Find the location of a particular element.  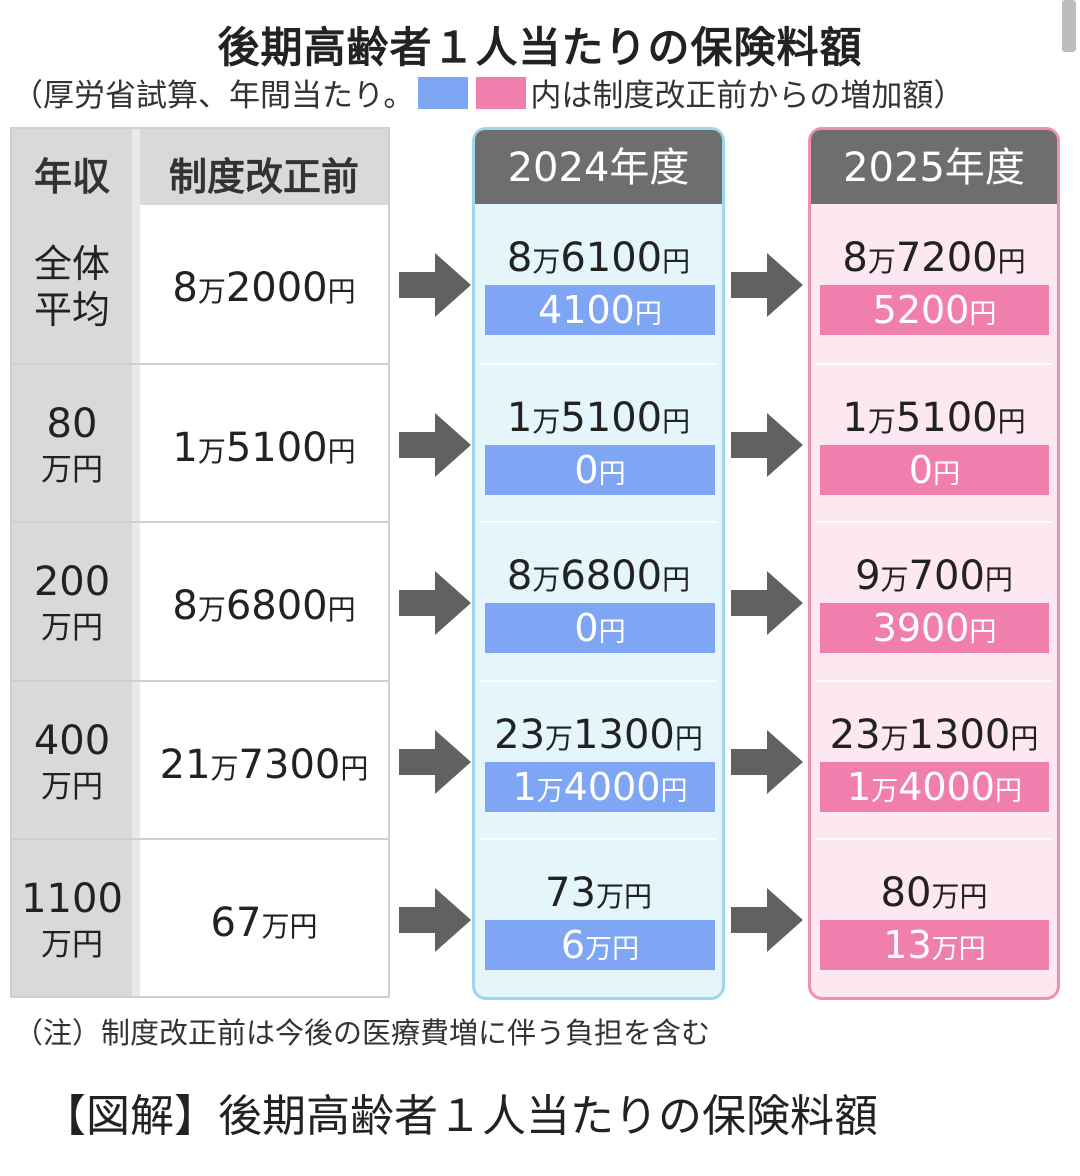

base-value: 8万6800円 is located at coordinates (264, 606).